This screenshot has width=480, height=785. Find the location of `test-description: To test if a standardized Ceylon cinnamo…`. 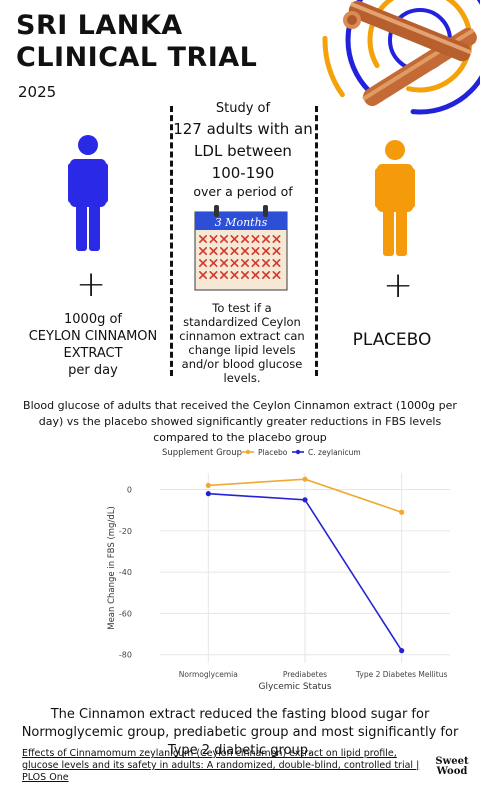

test-description: To test if a standardized Ceylon cinnamo… is located at coordinates (242, 343).